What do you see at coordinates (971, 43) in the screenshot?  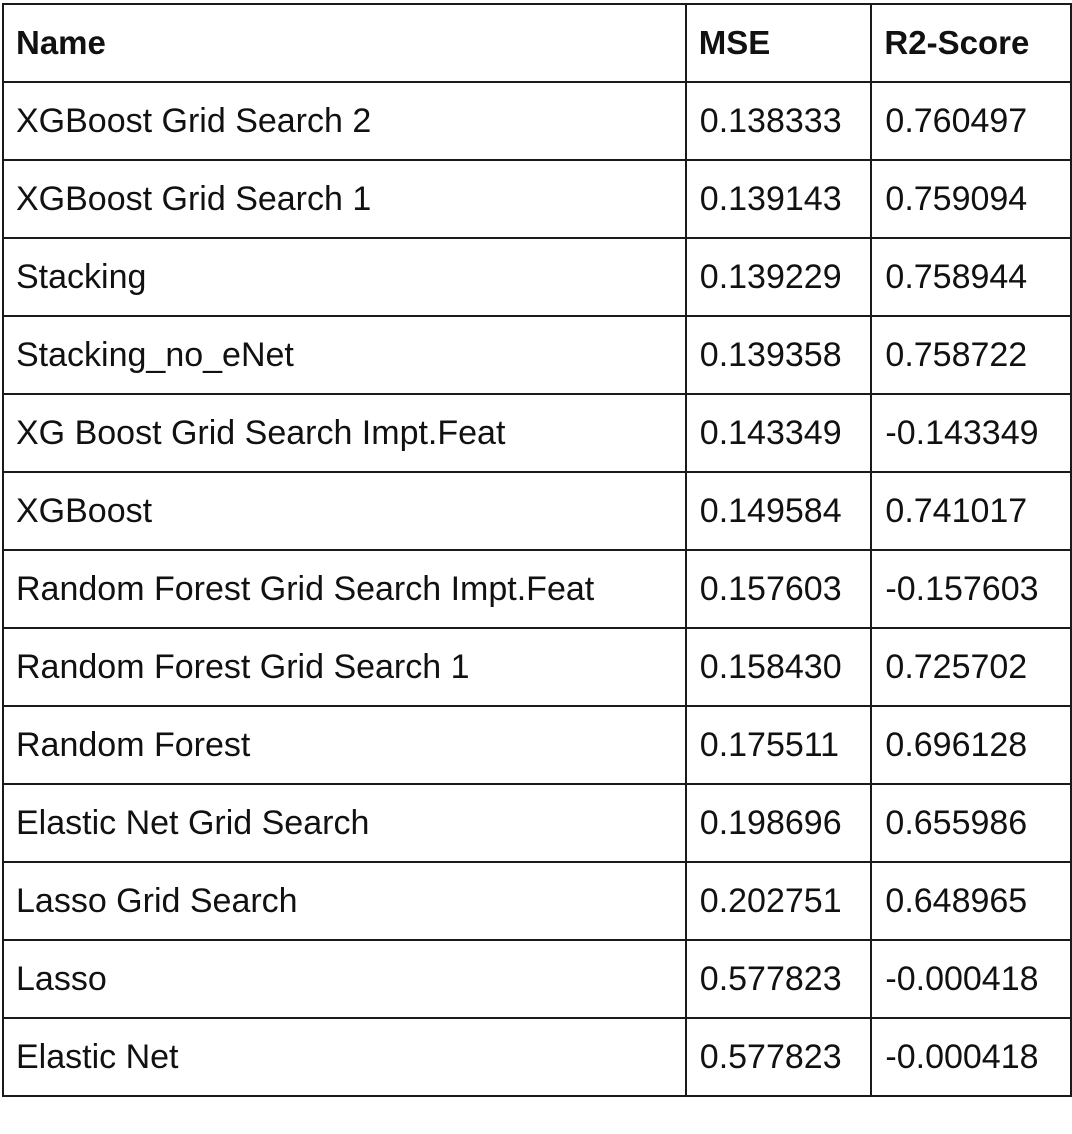 I see `column-header-r2-score: R2-Score` at bounding box center [971, 43].